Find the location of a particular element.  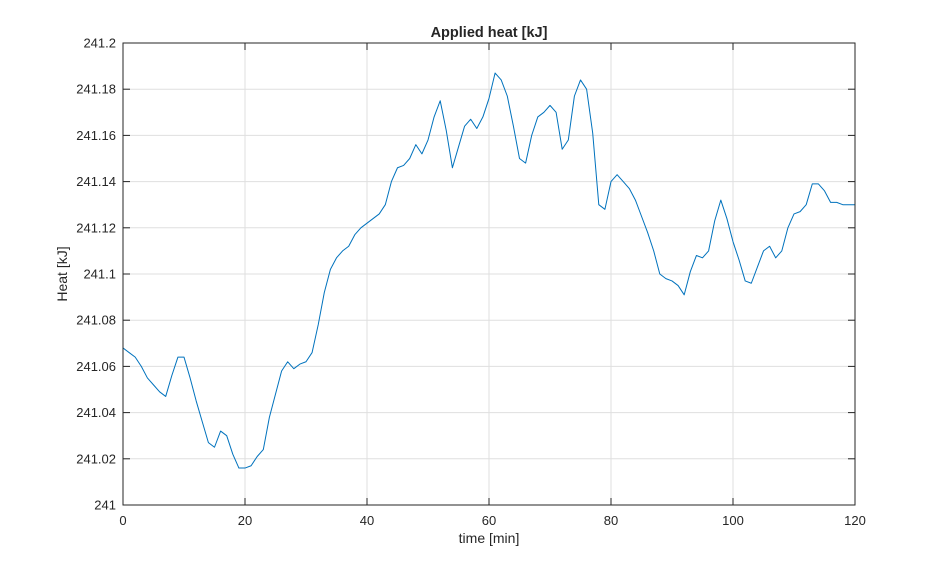

x-tick-label: 40 is located at coordinates (367, 520).